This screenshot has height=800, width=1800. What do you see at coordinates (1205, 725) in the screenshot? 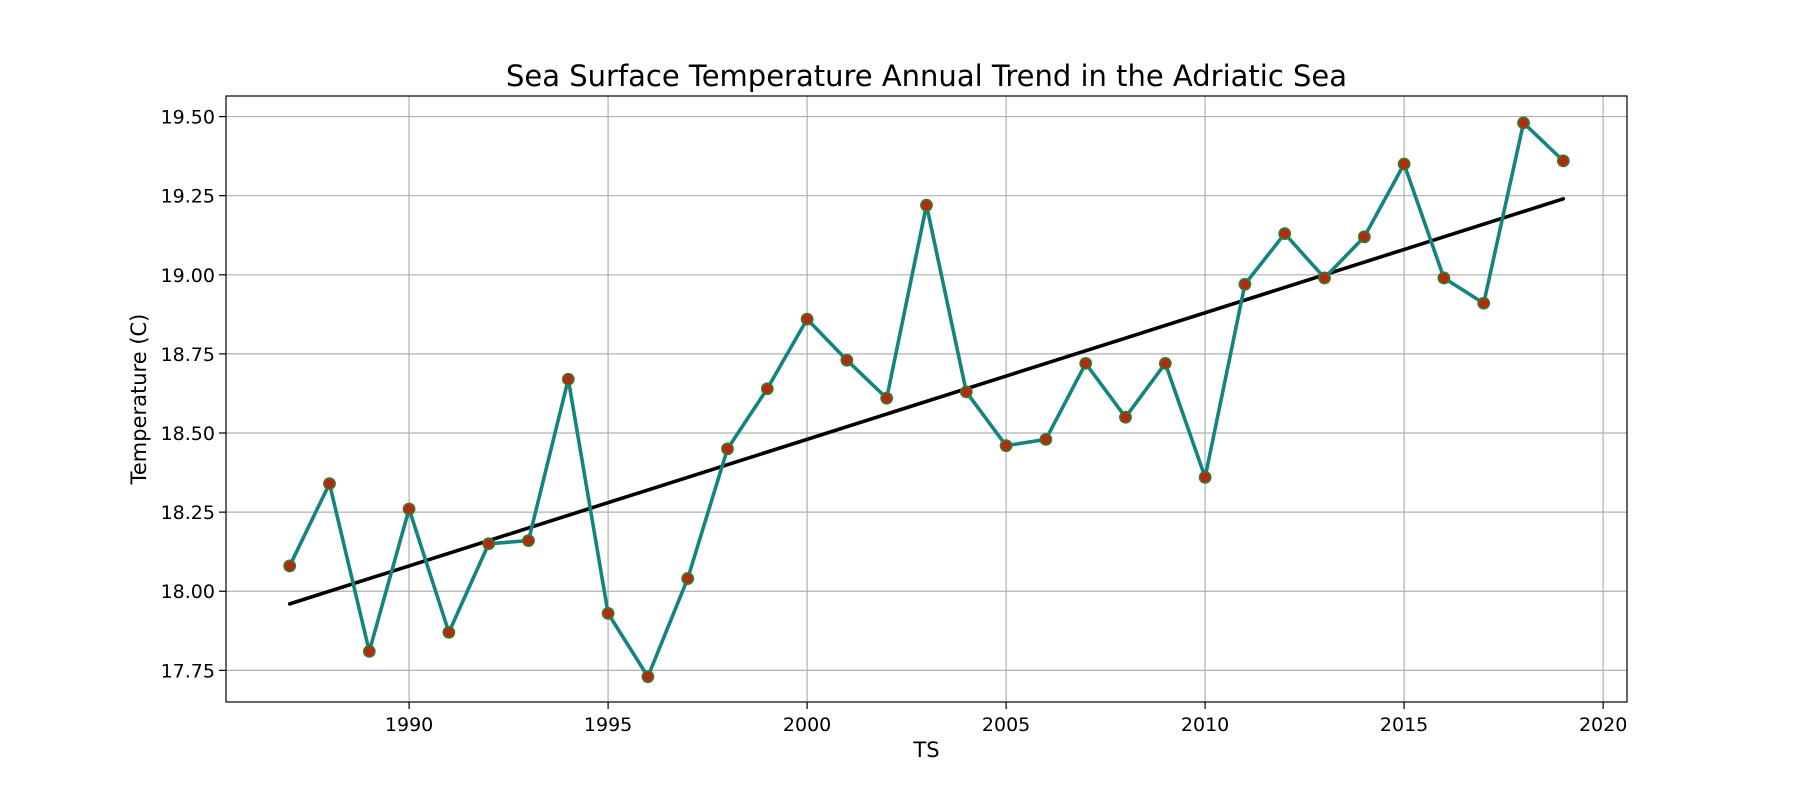
I see `x-tick-label: 2010` at bounding box center [1205, 725].